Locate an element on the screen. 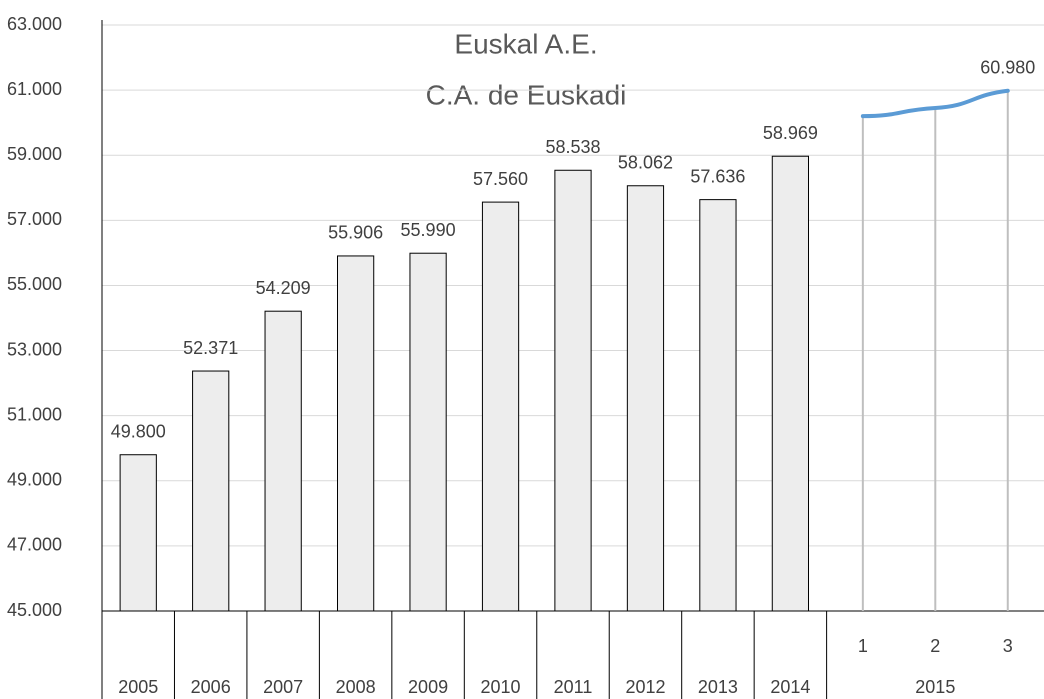  data-label: 54.209 is located at coordinates (283, 288).